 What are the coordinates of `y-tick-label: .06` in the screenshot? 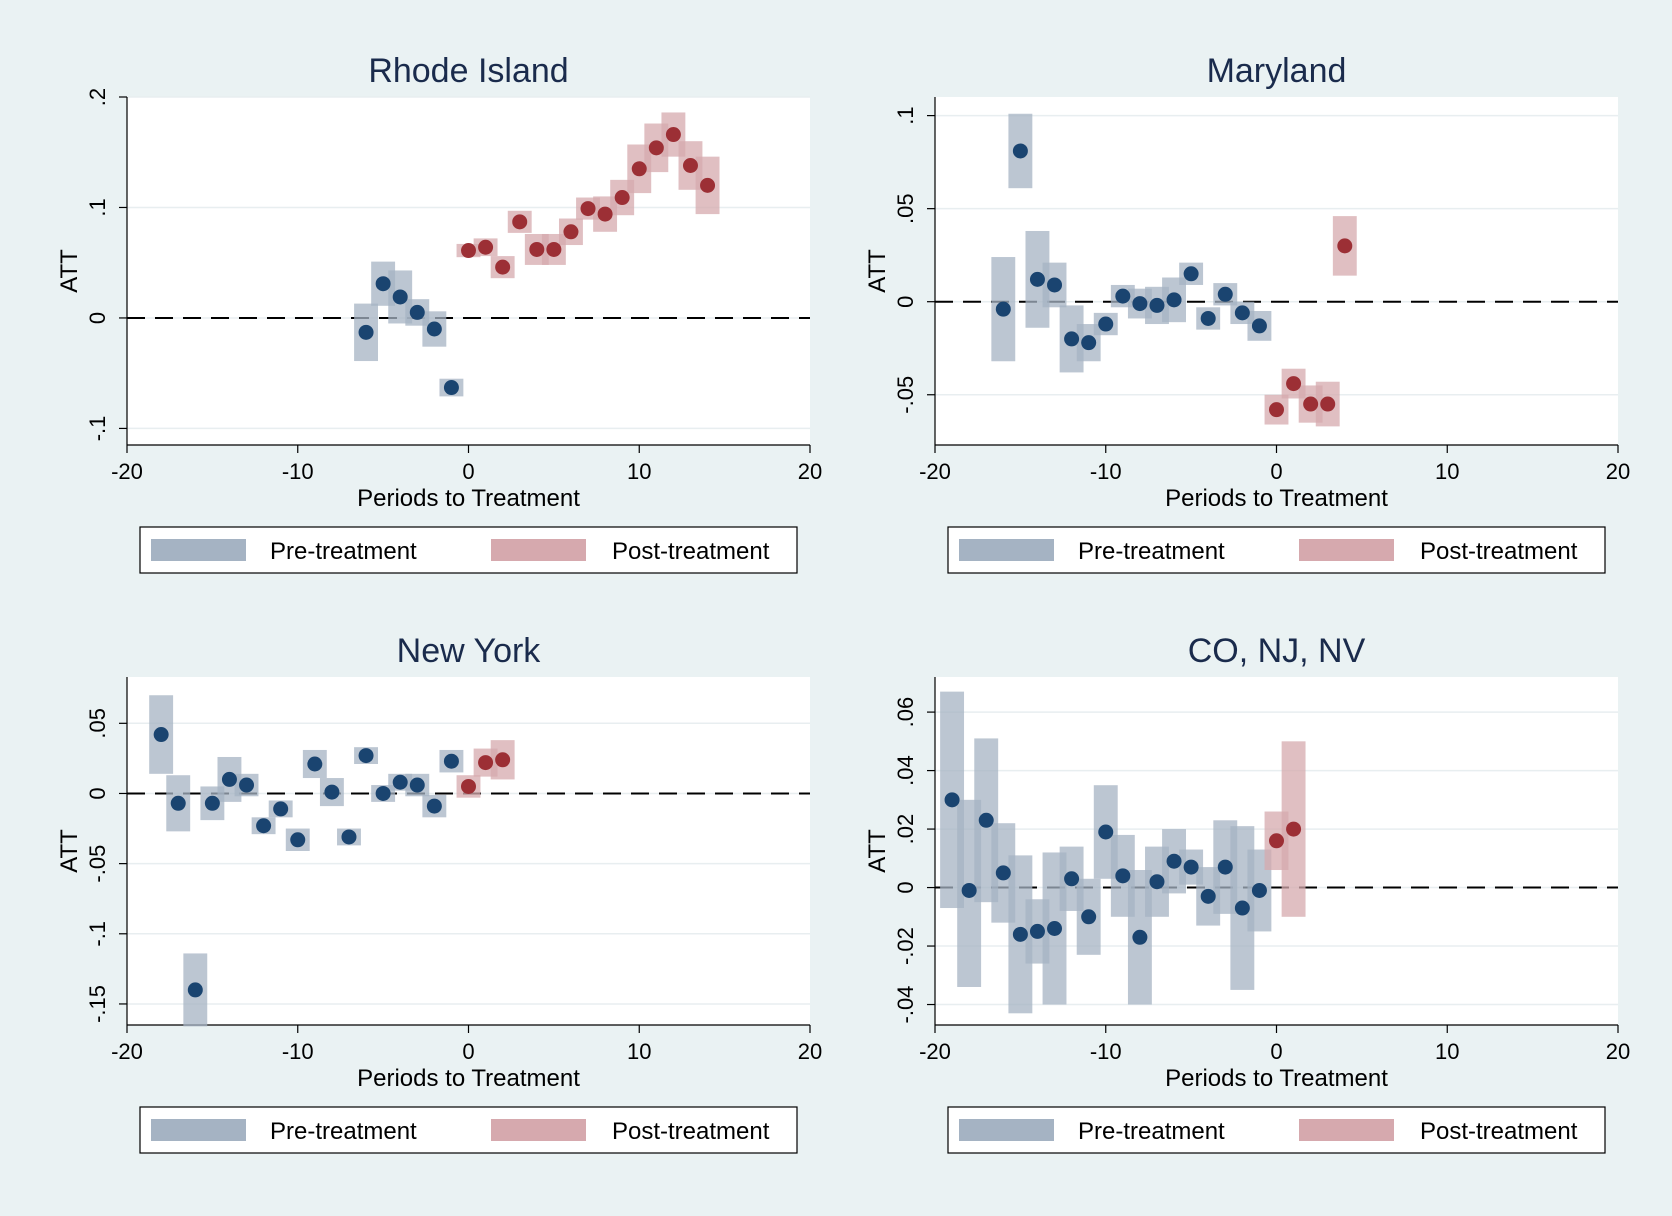 It's located at (905, 712).